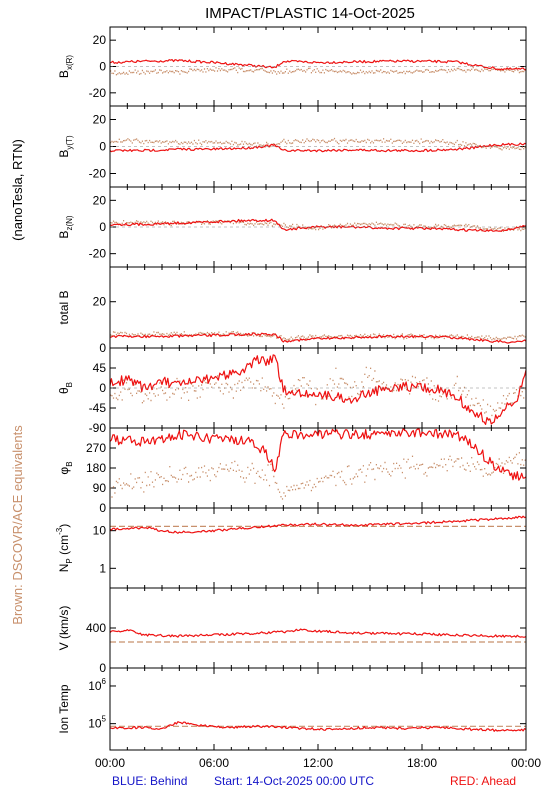 This screenshot has width=550, height=800. I want to click on series-ahead-bt, so click(318, 338).